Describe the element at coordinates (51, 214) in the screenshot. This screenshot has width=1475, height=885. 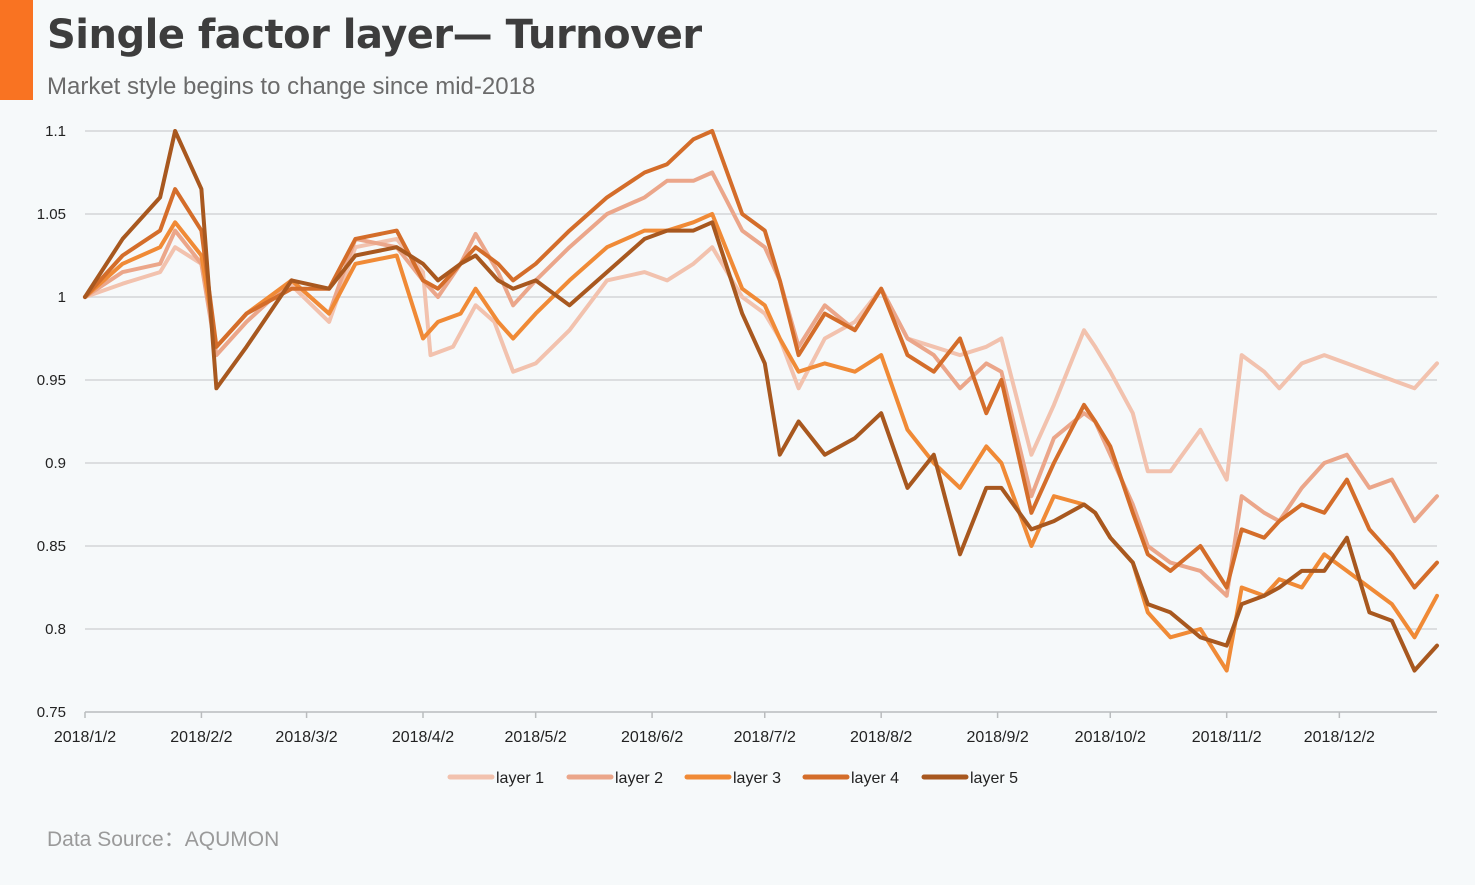
I see `y-tick-label: 1.05` at that location.